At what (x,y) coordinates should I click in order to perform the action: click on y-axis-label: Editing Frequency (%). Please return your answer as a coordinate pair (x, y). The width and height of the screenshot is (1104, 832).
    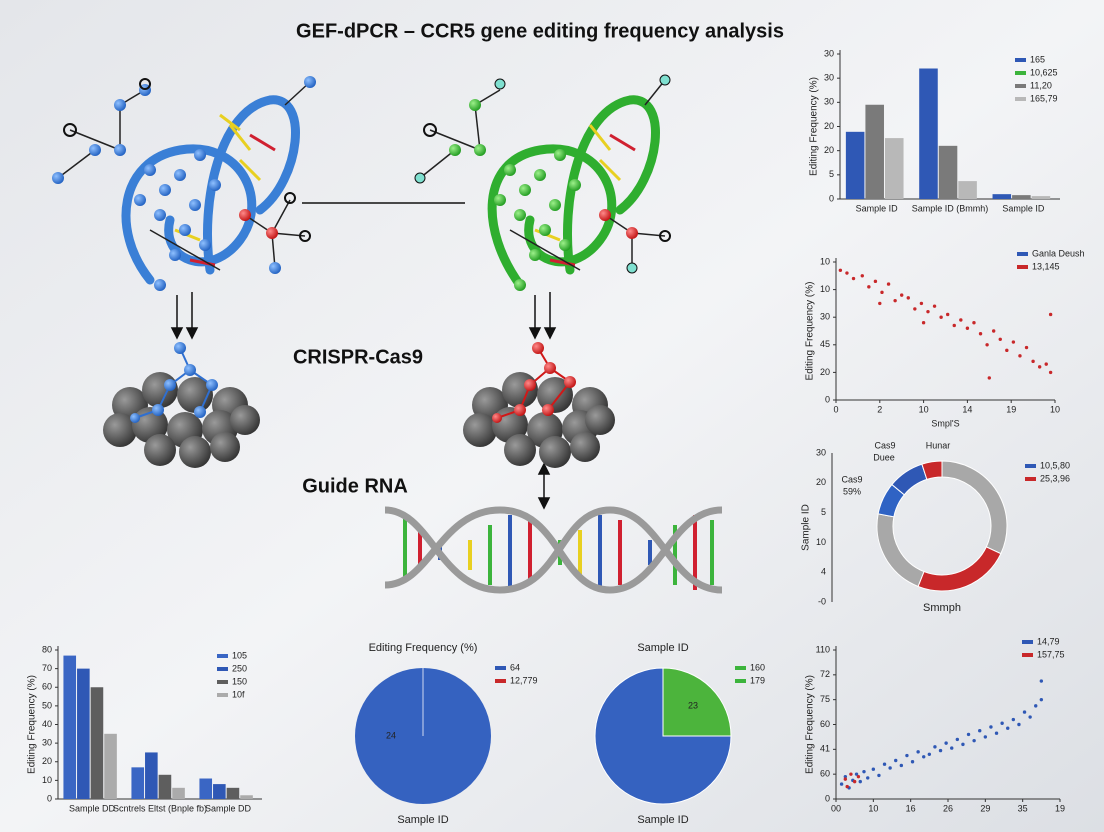
    Looking at the image, I should click on (814, 126).